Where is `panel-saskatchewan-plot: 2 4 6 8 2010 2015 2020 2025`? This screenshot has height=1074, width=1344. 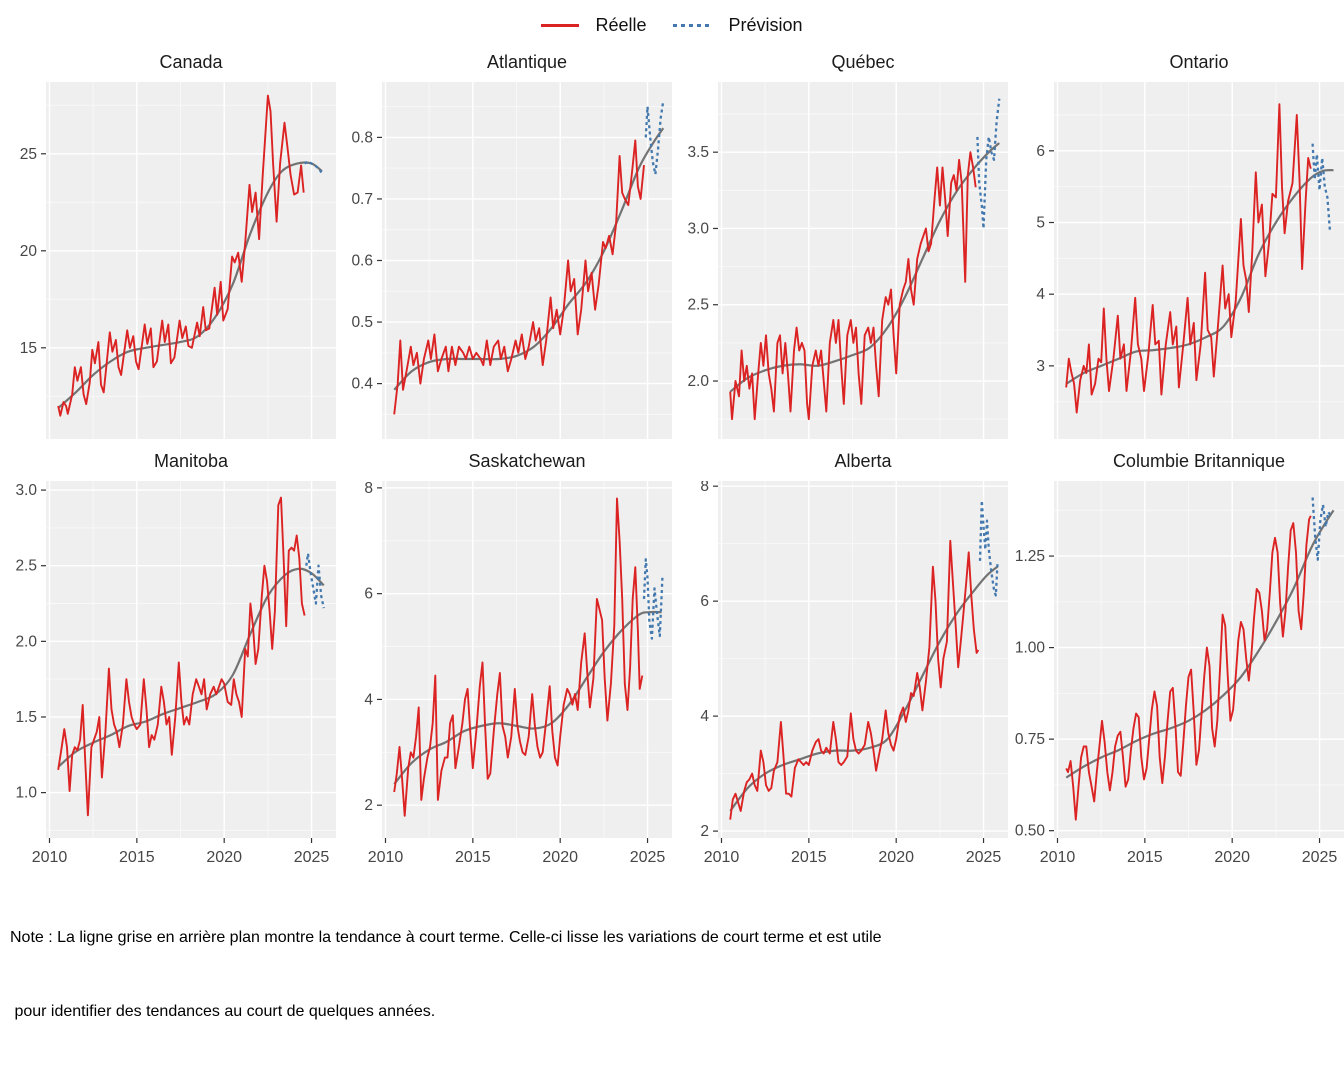
panel-saskatchewan-plot: 2 4 6 8 2010 2015 2020 2025 is located at coordinates (518, 673).